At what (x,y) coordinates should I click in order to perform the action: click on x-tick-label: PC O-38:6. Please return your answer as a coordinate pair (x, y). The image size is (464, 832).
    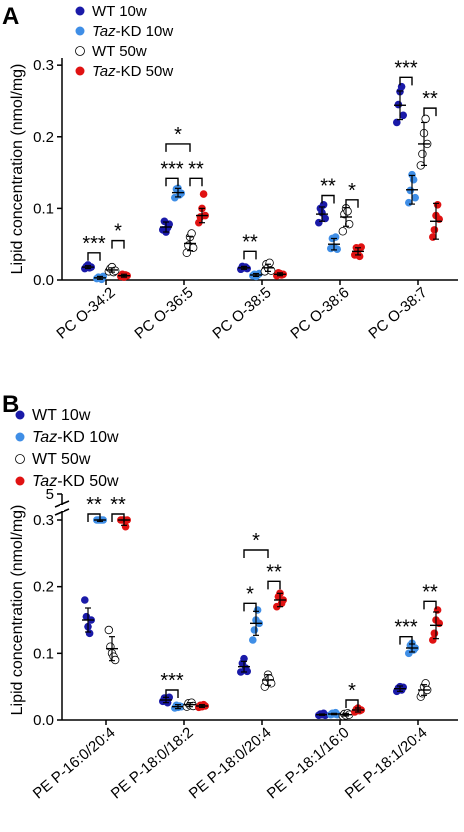
    Looking at the image, I should click on (319, 313).